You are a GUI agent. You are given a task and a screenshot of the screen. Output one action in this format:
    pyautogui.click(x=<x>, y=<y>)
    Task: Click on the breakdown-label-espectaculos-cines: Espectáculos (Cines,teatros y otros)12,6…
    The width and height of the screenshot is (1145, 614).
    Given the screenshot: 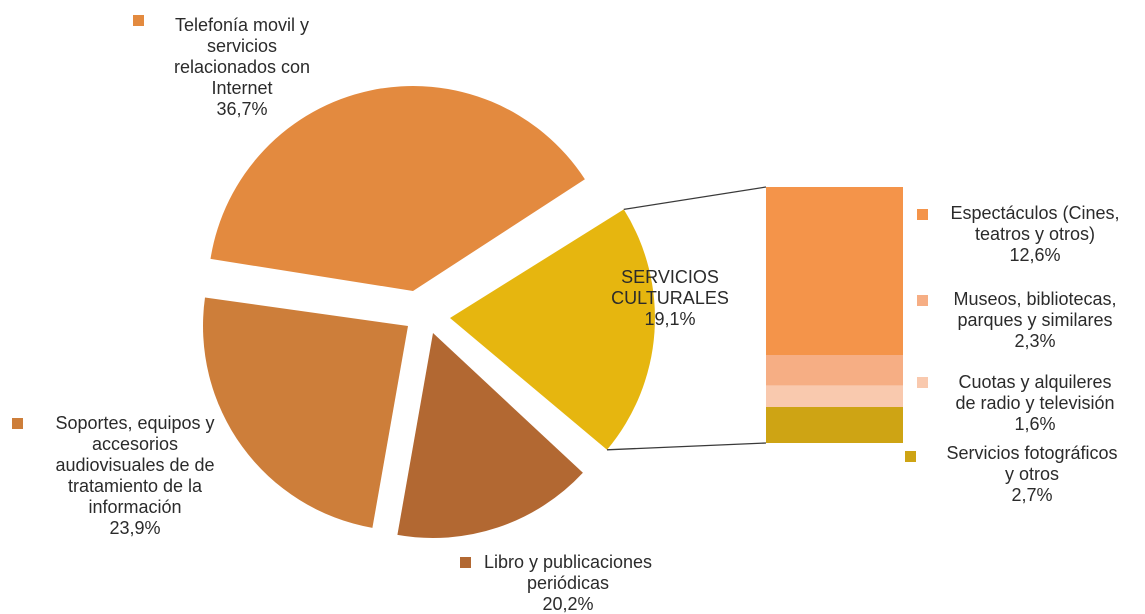 What is the action you would take?
    pyautogui.click(x=1034, y=234)
    